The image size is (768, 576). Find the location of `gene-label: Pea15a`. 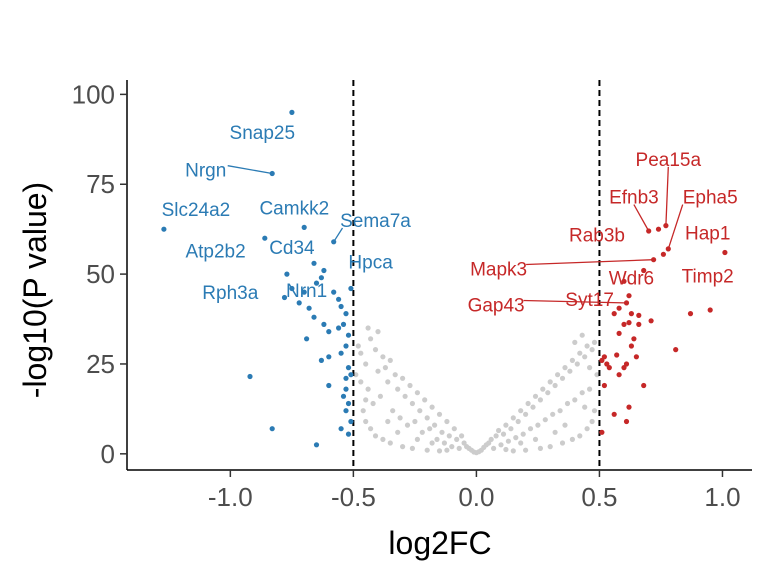

gene-label: Pea15a is located at coordinates (669, 160).